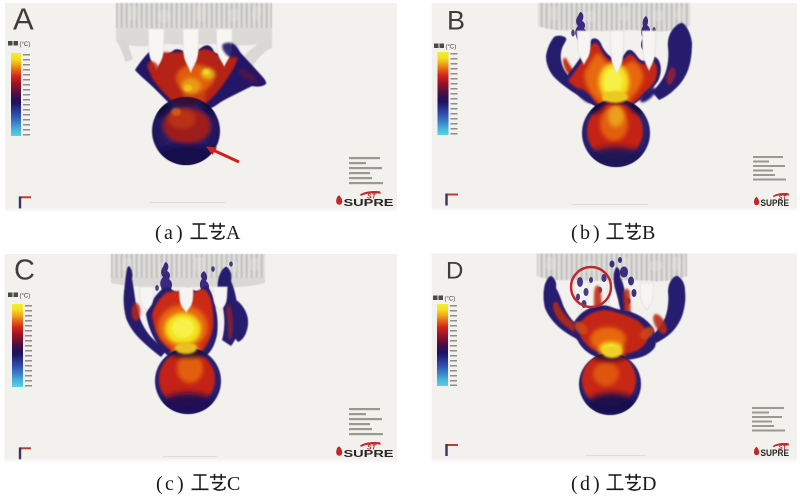  What do you see at coordinates (585, 233) in the screenshot?
I see `svg-text: b` at bounding box center [585, 233].